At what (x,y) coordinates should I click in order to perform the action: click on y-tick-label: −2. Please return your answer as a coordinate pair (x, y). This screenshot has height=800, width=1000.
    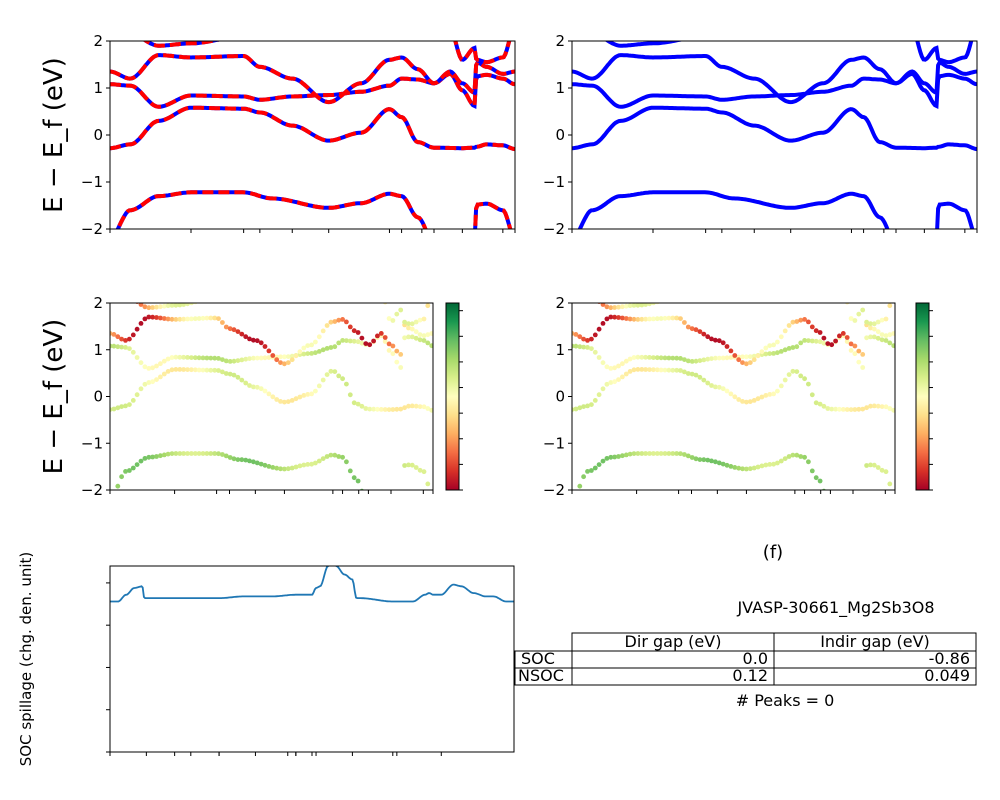
    Looking at the image, I should click on (554, 229).